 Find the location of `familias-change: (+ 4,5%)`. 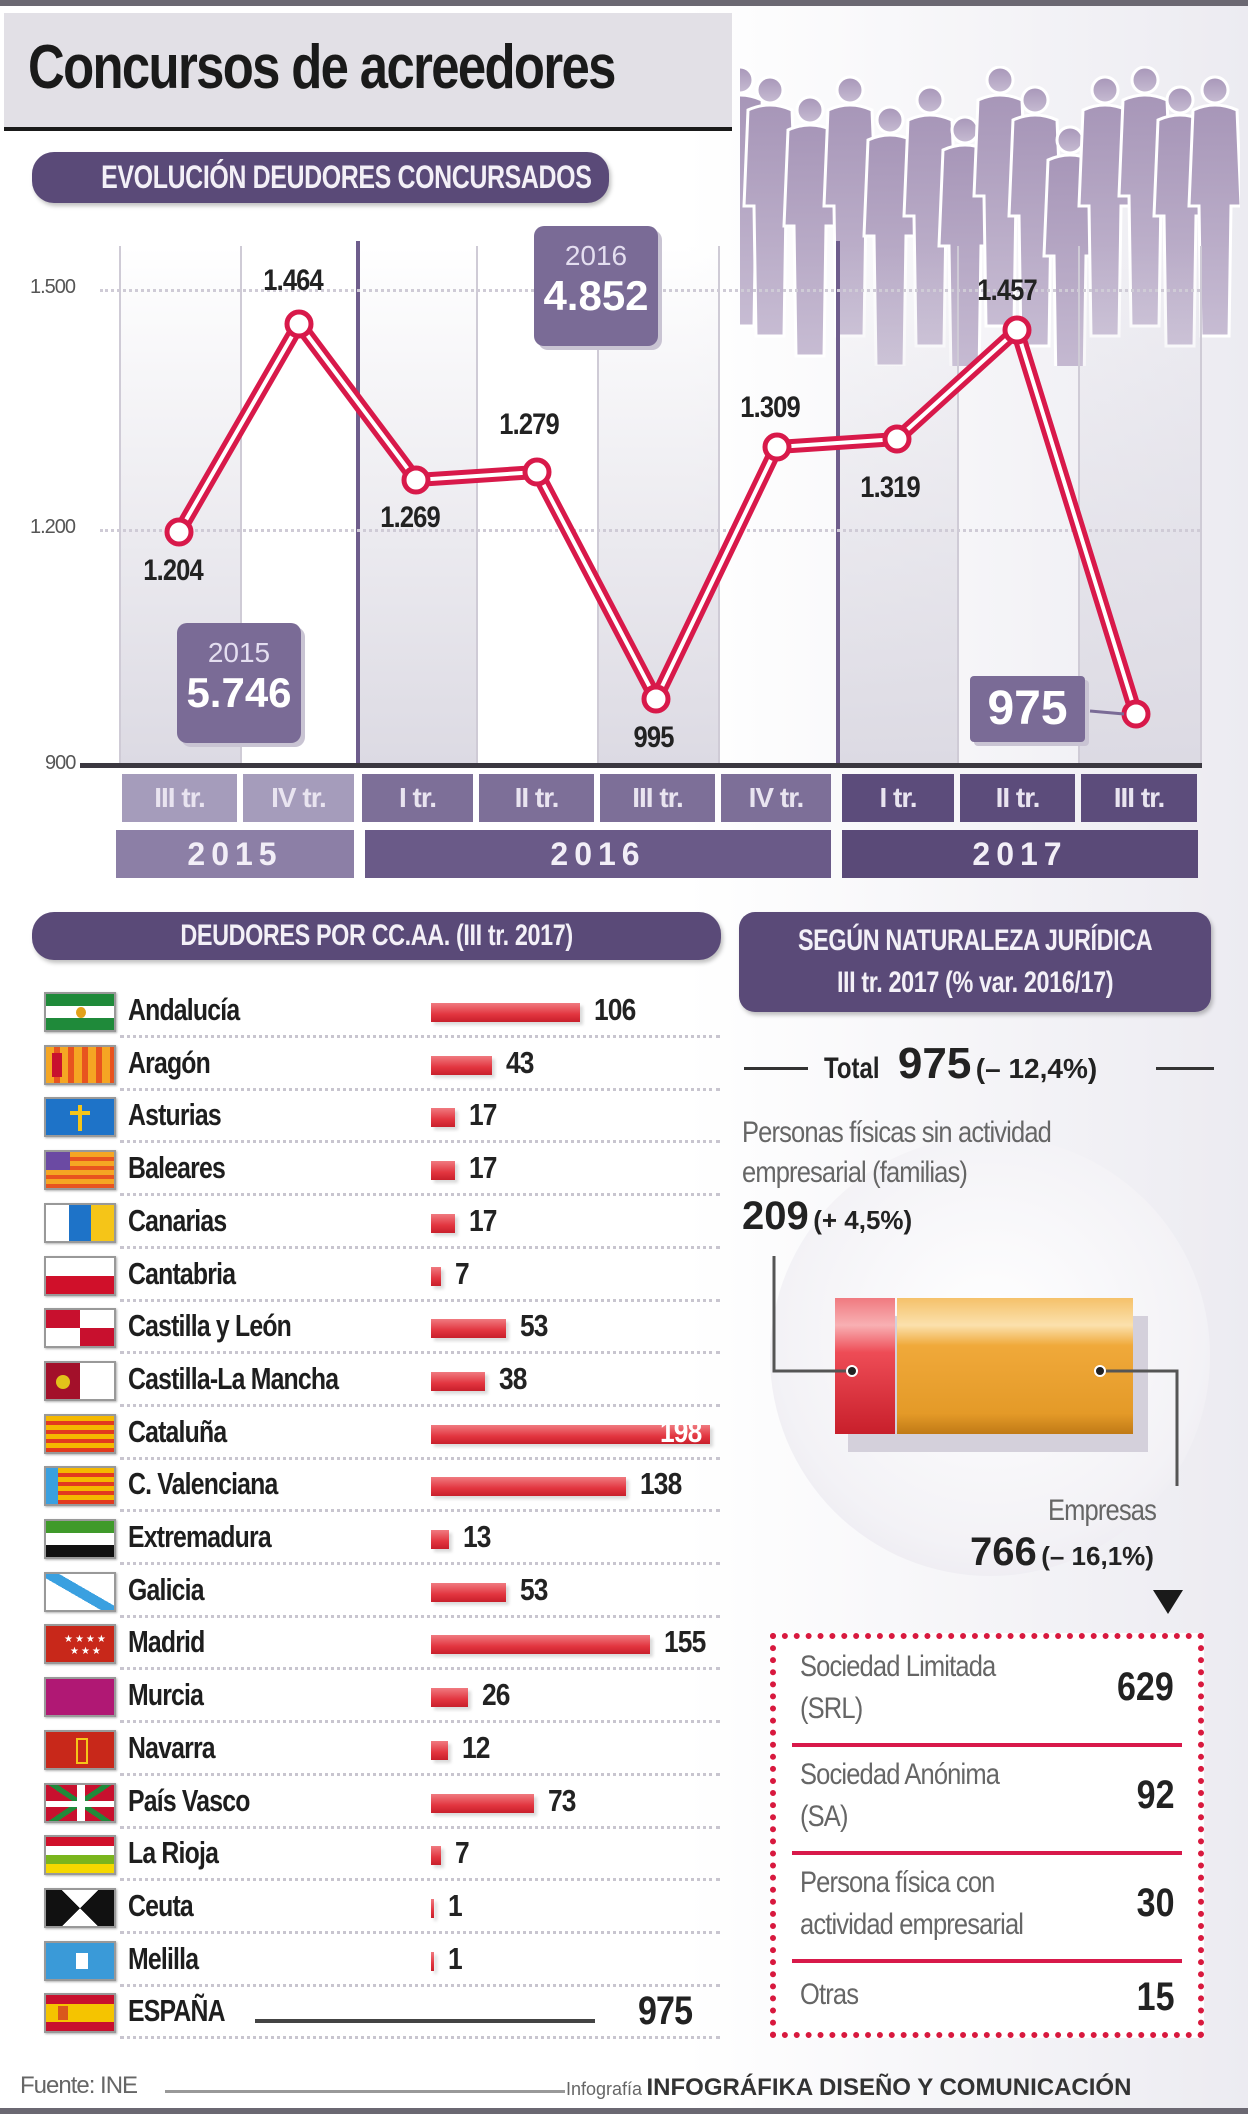

familias-change: (+ 4,5%) is located at coordinates (863, 1220).